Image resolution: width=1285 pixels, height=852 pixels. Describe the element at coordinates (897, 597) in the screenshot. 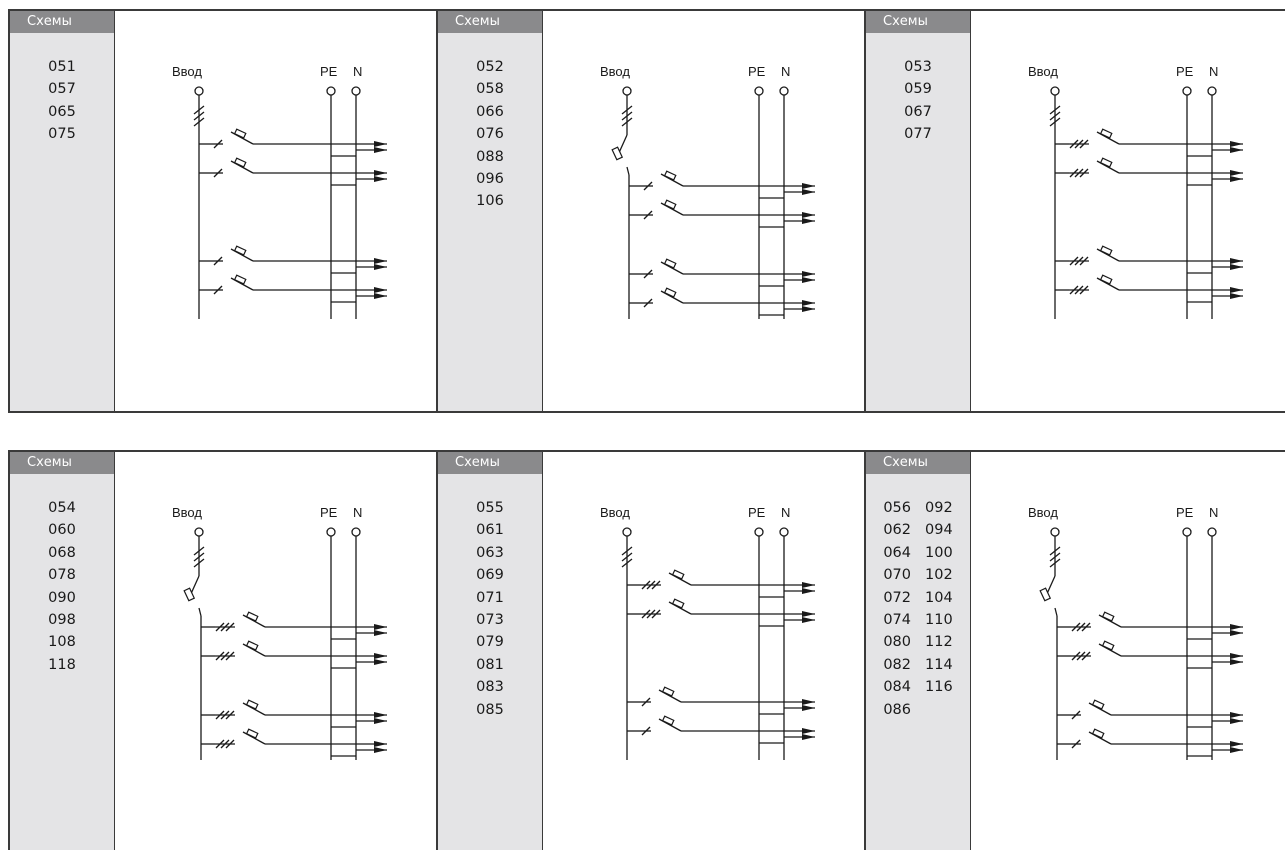

I see `scheme-number: 072` at that location.